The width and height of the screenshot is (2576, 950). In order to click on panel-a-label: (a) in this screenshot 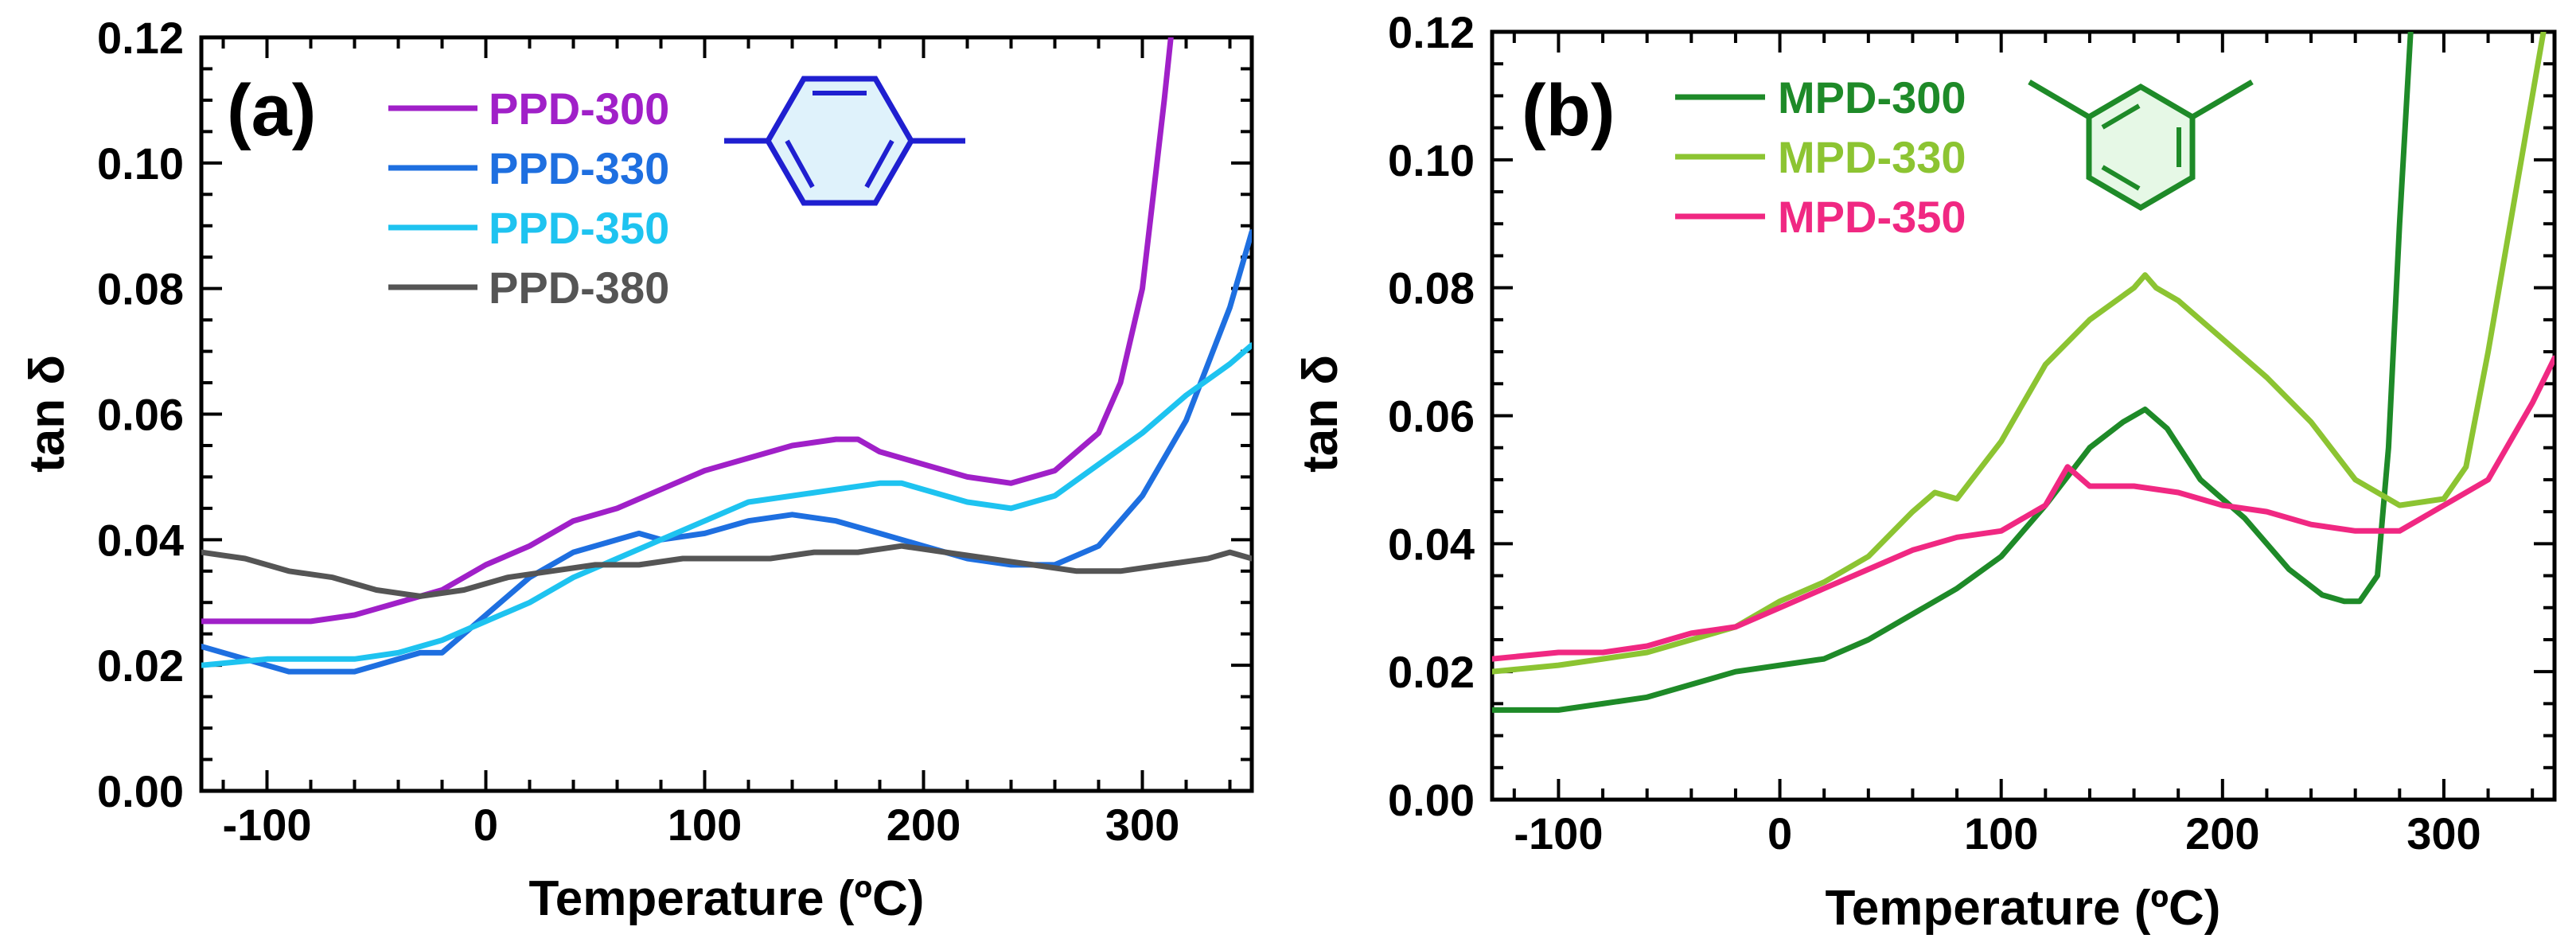, I will do `click(271, 111)`.